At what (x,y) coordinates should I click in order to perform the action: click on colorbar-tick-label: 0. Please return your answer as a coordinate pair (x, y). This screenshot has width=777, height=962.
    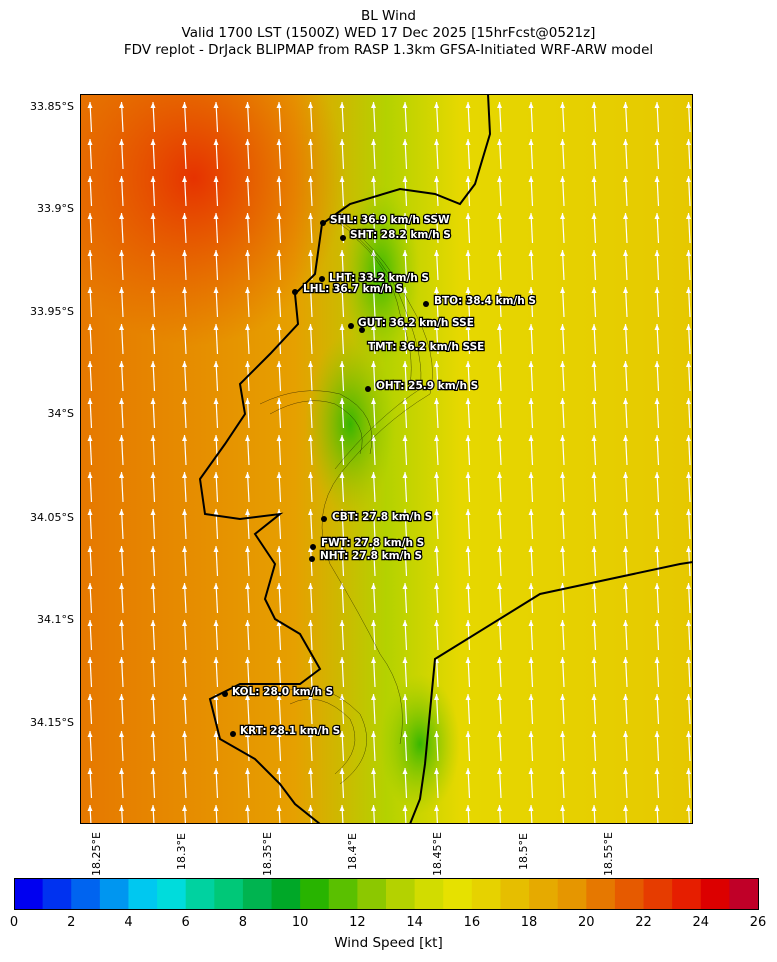
    Looking at the image, I should click on (14, 922).